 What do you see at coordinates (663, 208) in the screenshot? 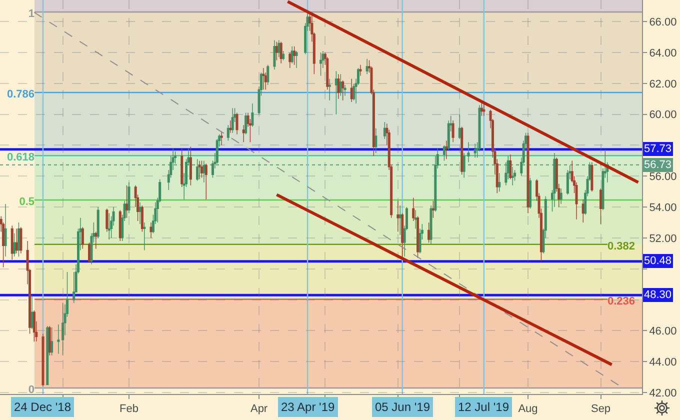
I see `y-tick-label: 54.00` at bounding box center [663, 208].